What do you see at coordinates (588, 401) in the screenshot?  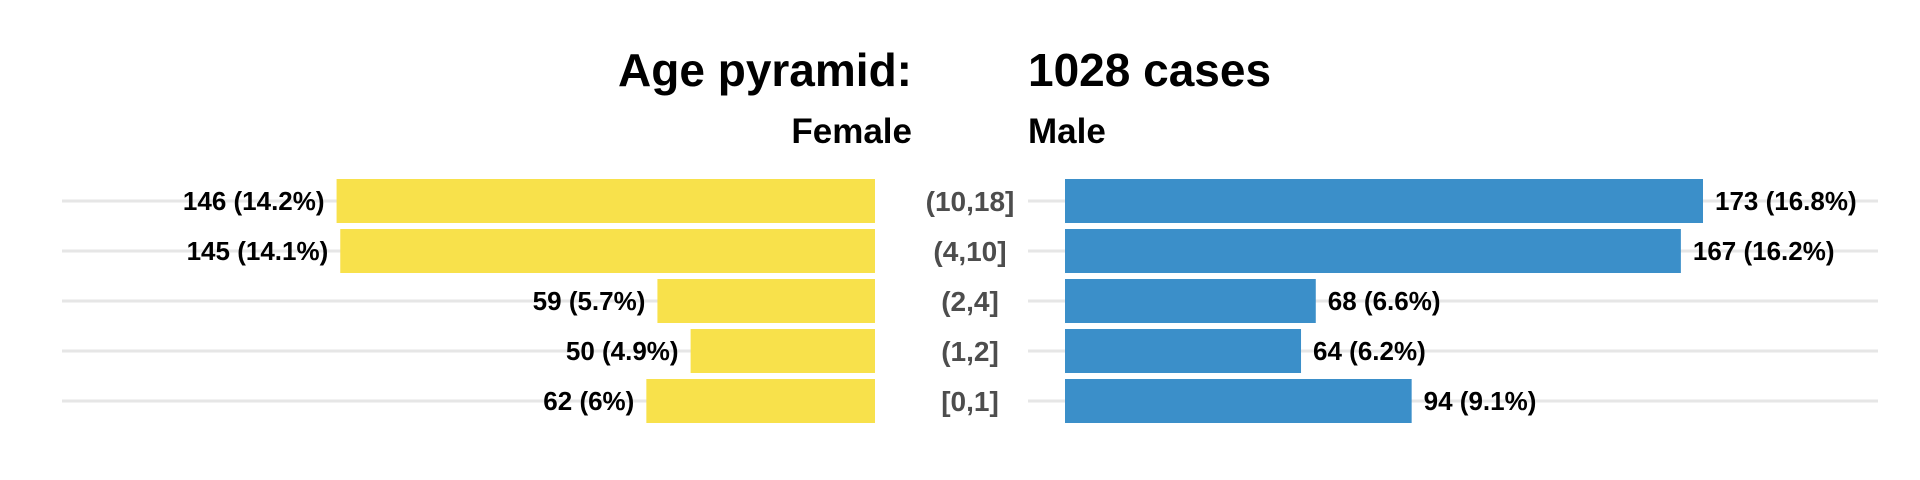 I see `female-bar-label: 62 (6%)` at bounding box center [588, 401].